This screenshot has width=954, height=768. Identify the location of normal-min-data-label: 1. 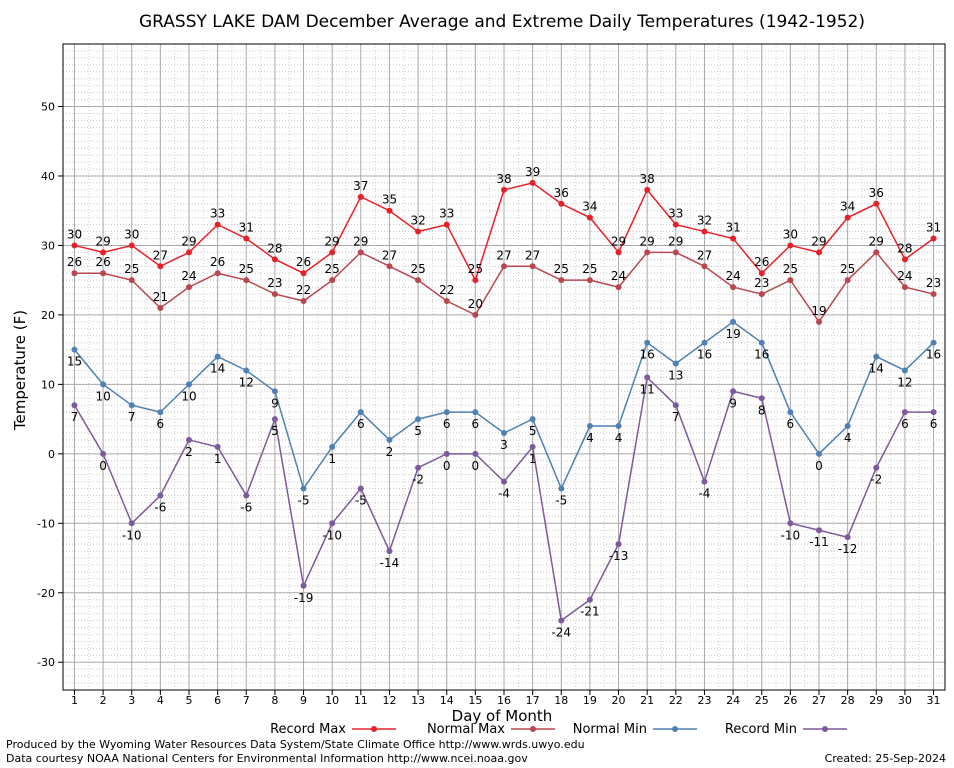
(332, 459).